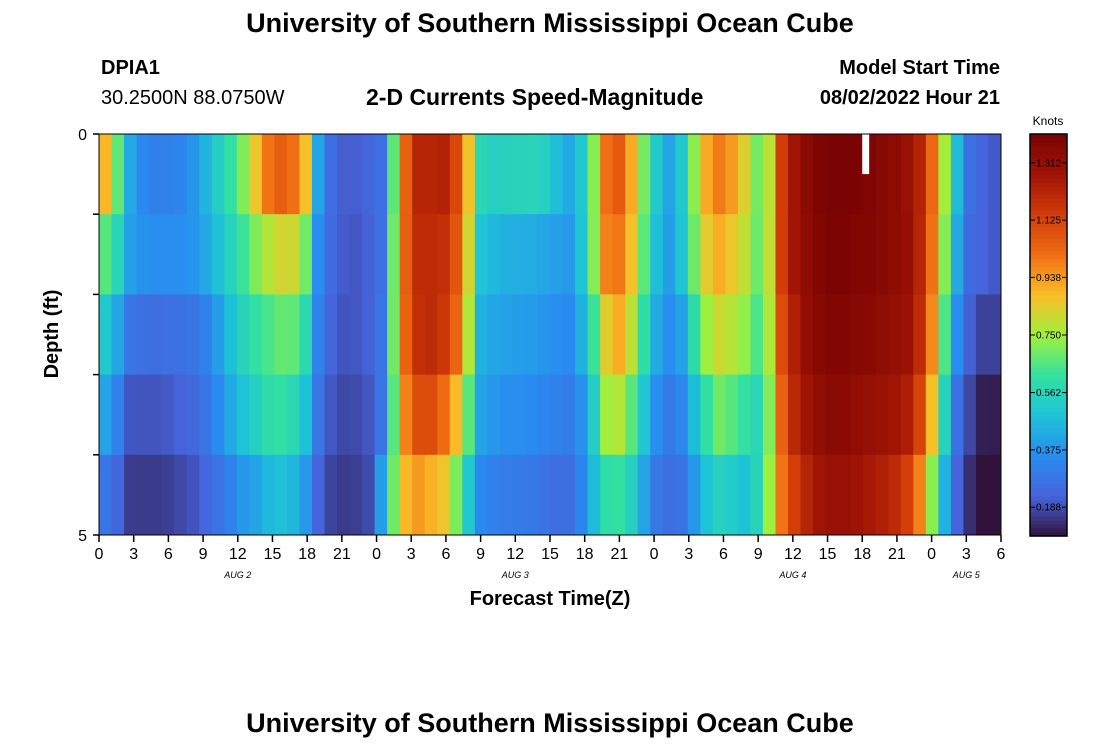  Describe the element at coordinates (688, 554) in the screenshot. I see `x-tick-label: 3` at that location.